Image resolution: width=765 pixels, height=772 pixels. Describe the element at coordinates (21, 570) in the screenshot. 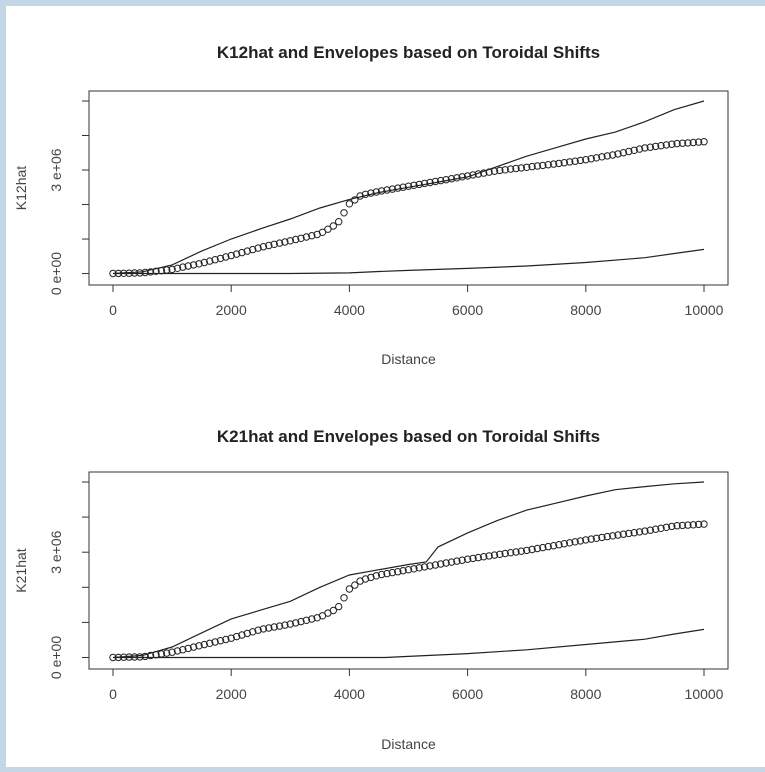

I see `y-axis-label: K21hat` at that location.